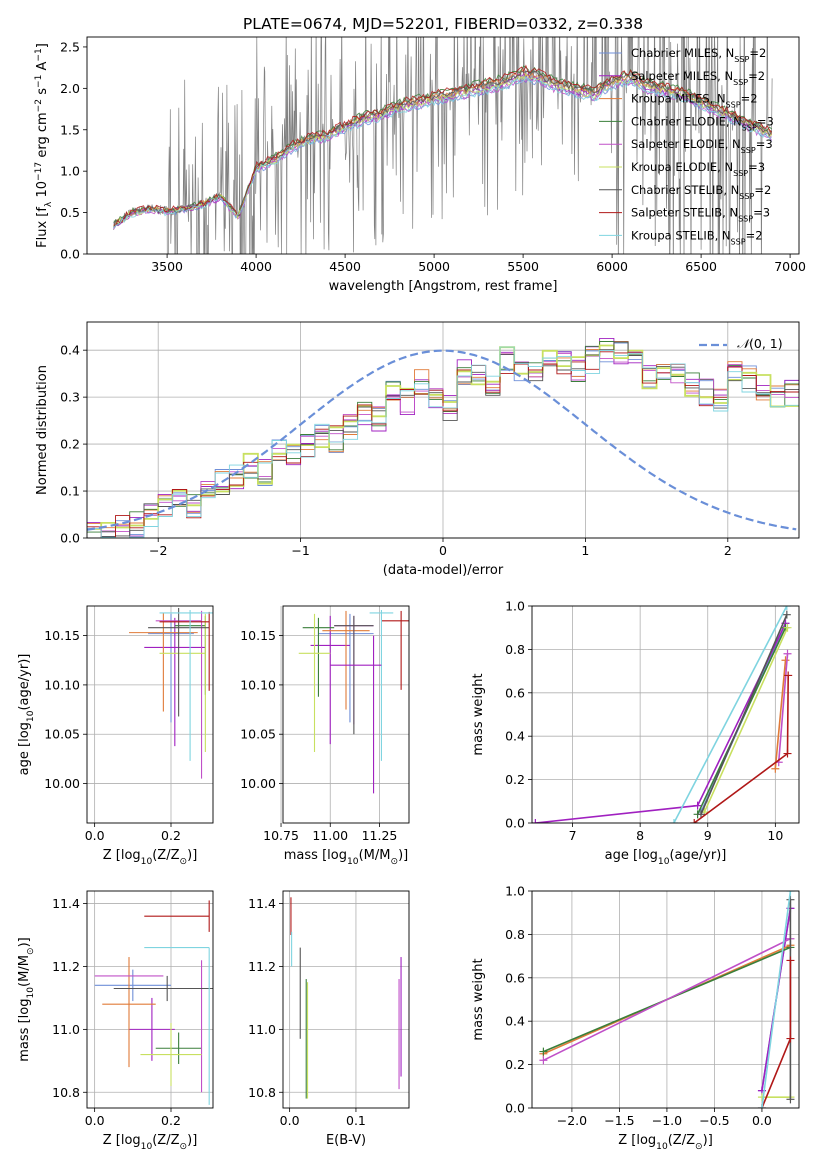  Describe the element at coordinates (515, 649) in the screenshot. I see `y-tick-label: 0.8` at that location.